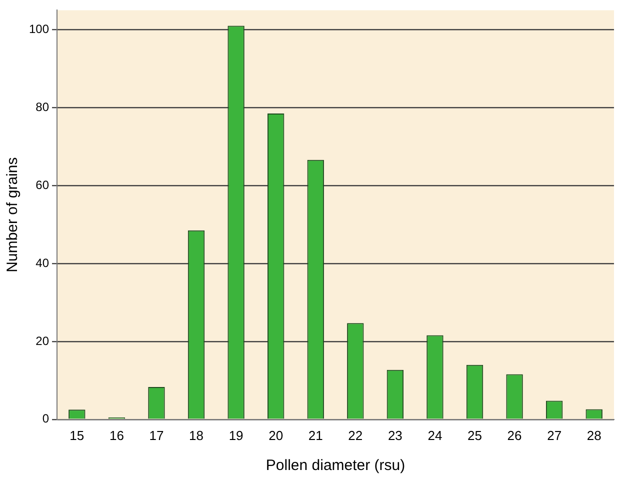  I want to click on x-tick-label: 24, so click(435, 435).